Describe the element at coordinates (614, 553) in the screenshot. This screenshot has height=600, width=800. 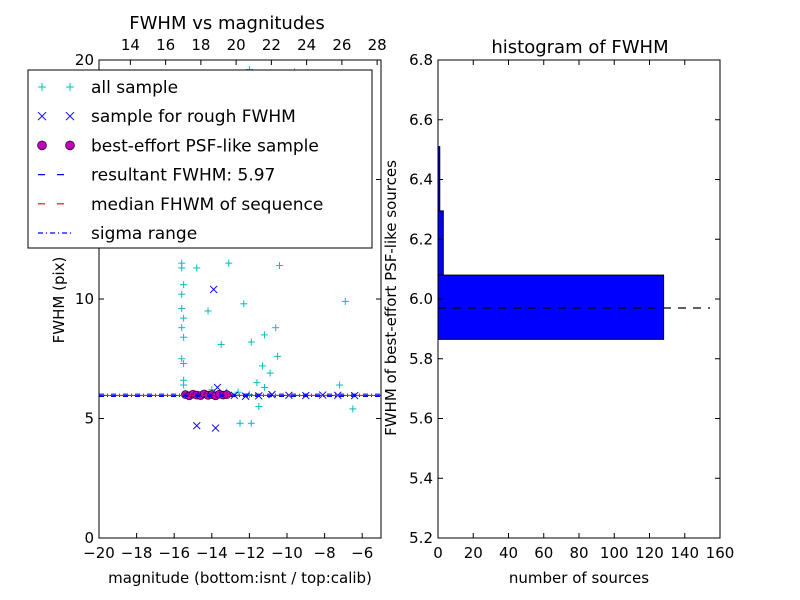
I see `x-tick-label: 100` at that location.